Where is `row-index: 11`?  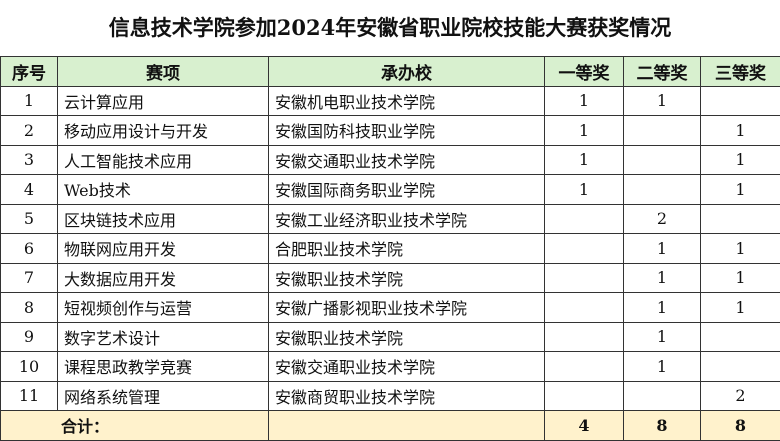
row-index: 11 is located at coordinates (29, 396).